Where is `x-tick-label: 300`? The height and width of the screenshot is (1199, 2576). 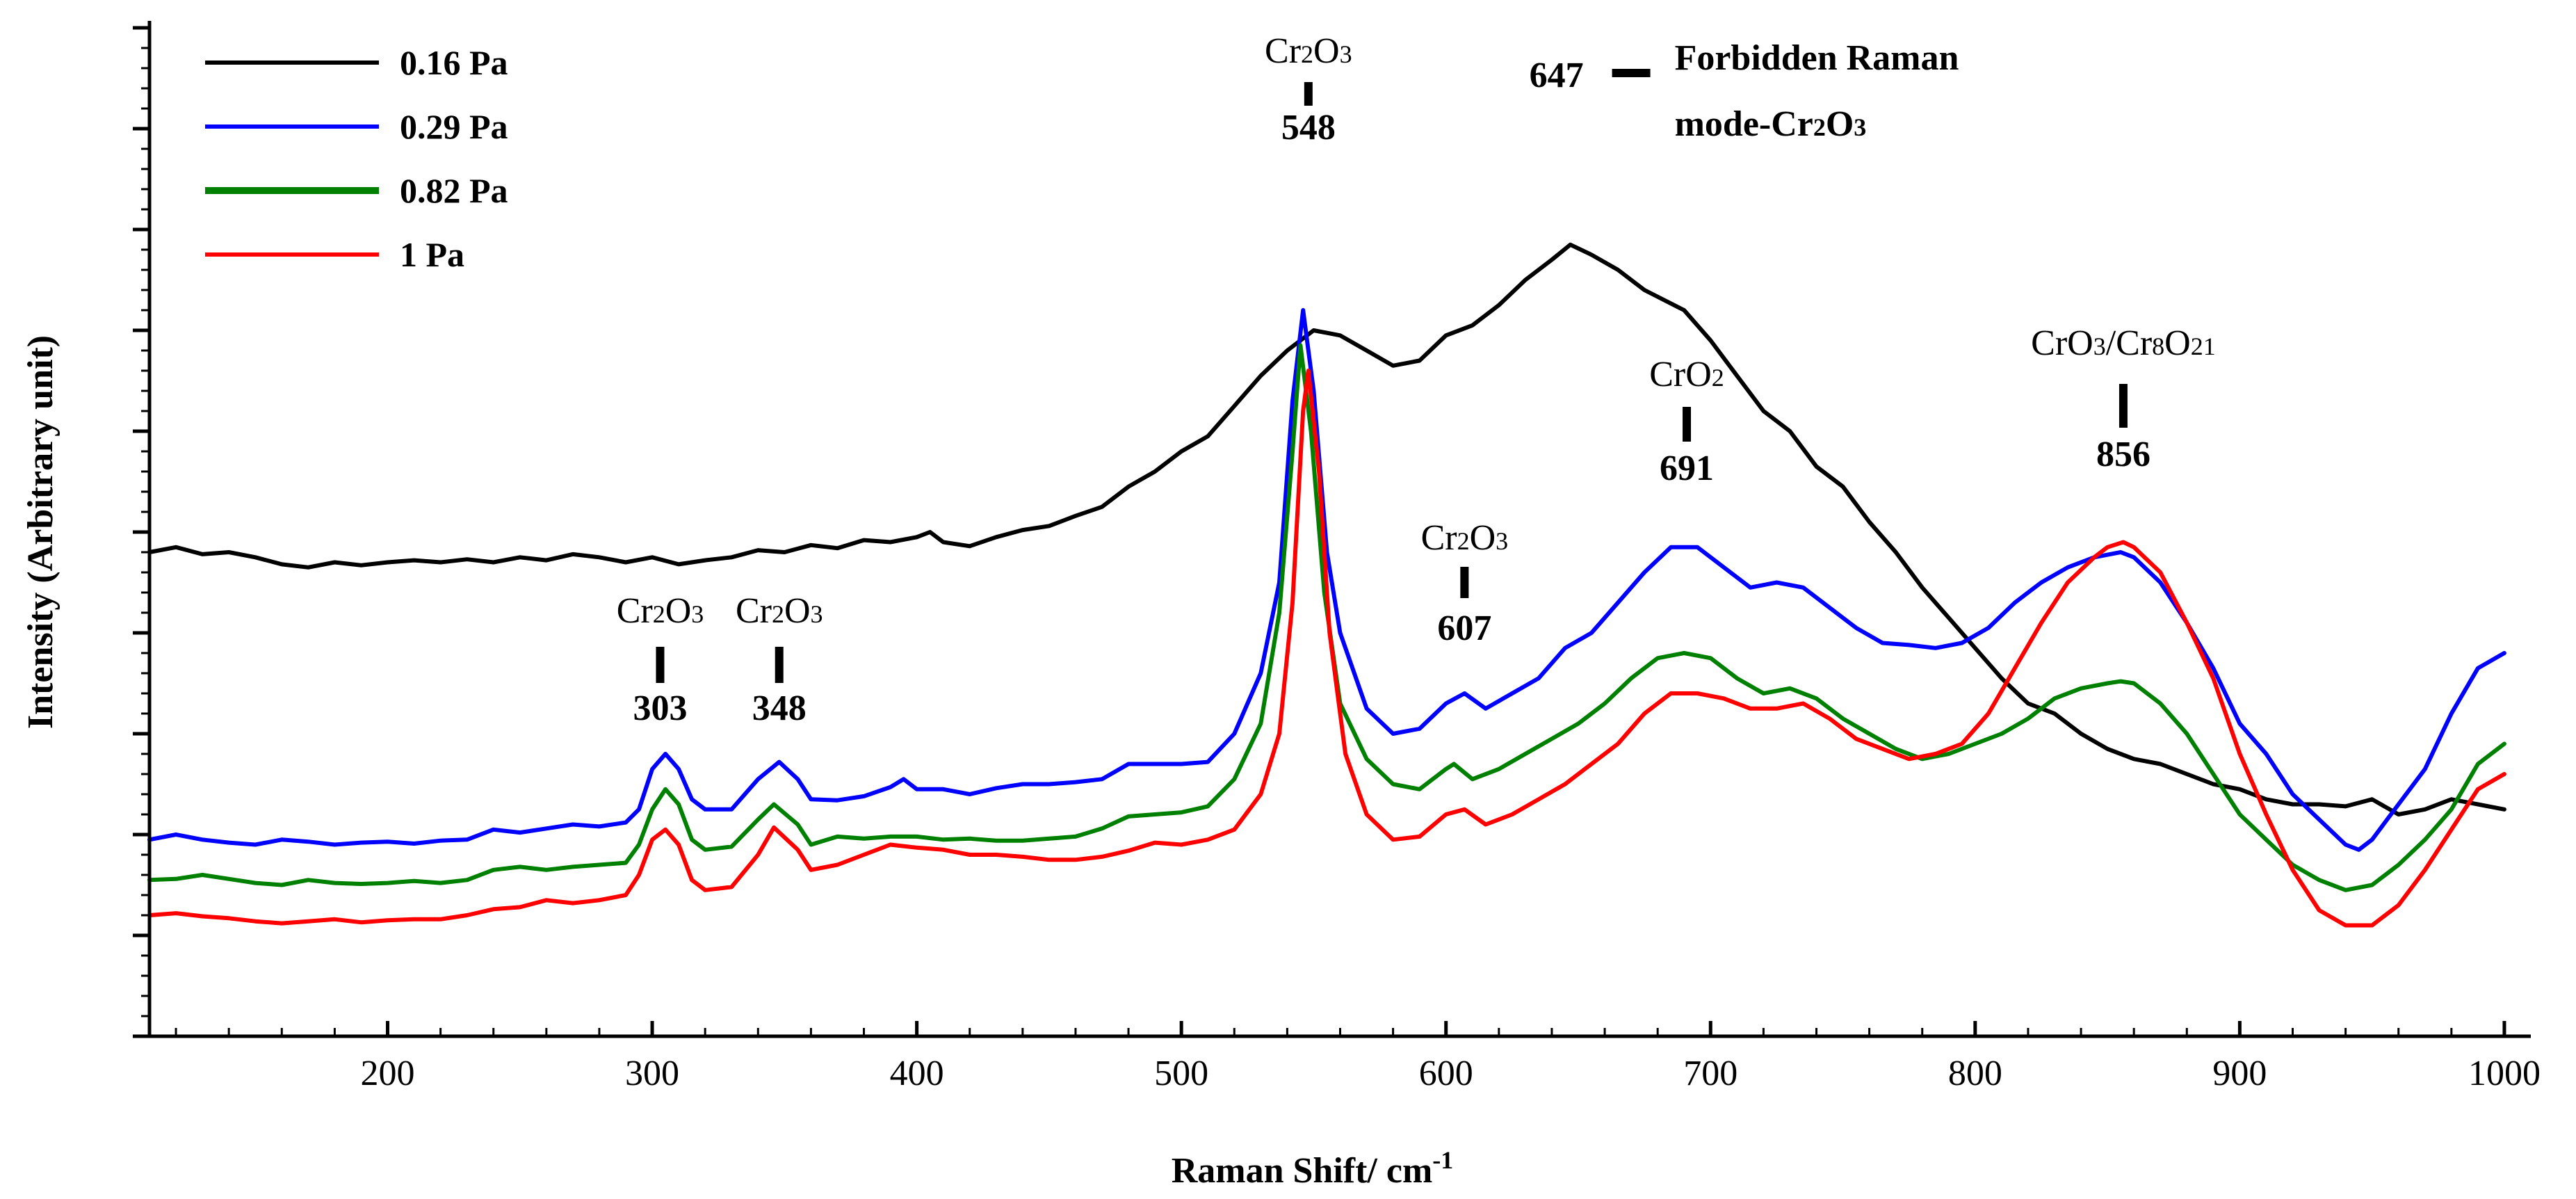
x-tick-label: 300 is located at coordinates (652, 1073).